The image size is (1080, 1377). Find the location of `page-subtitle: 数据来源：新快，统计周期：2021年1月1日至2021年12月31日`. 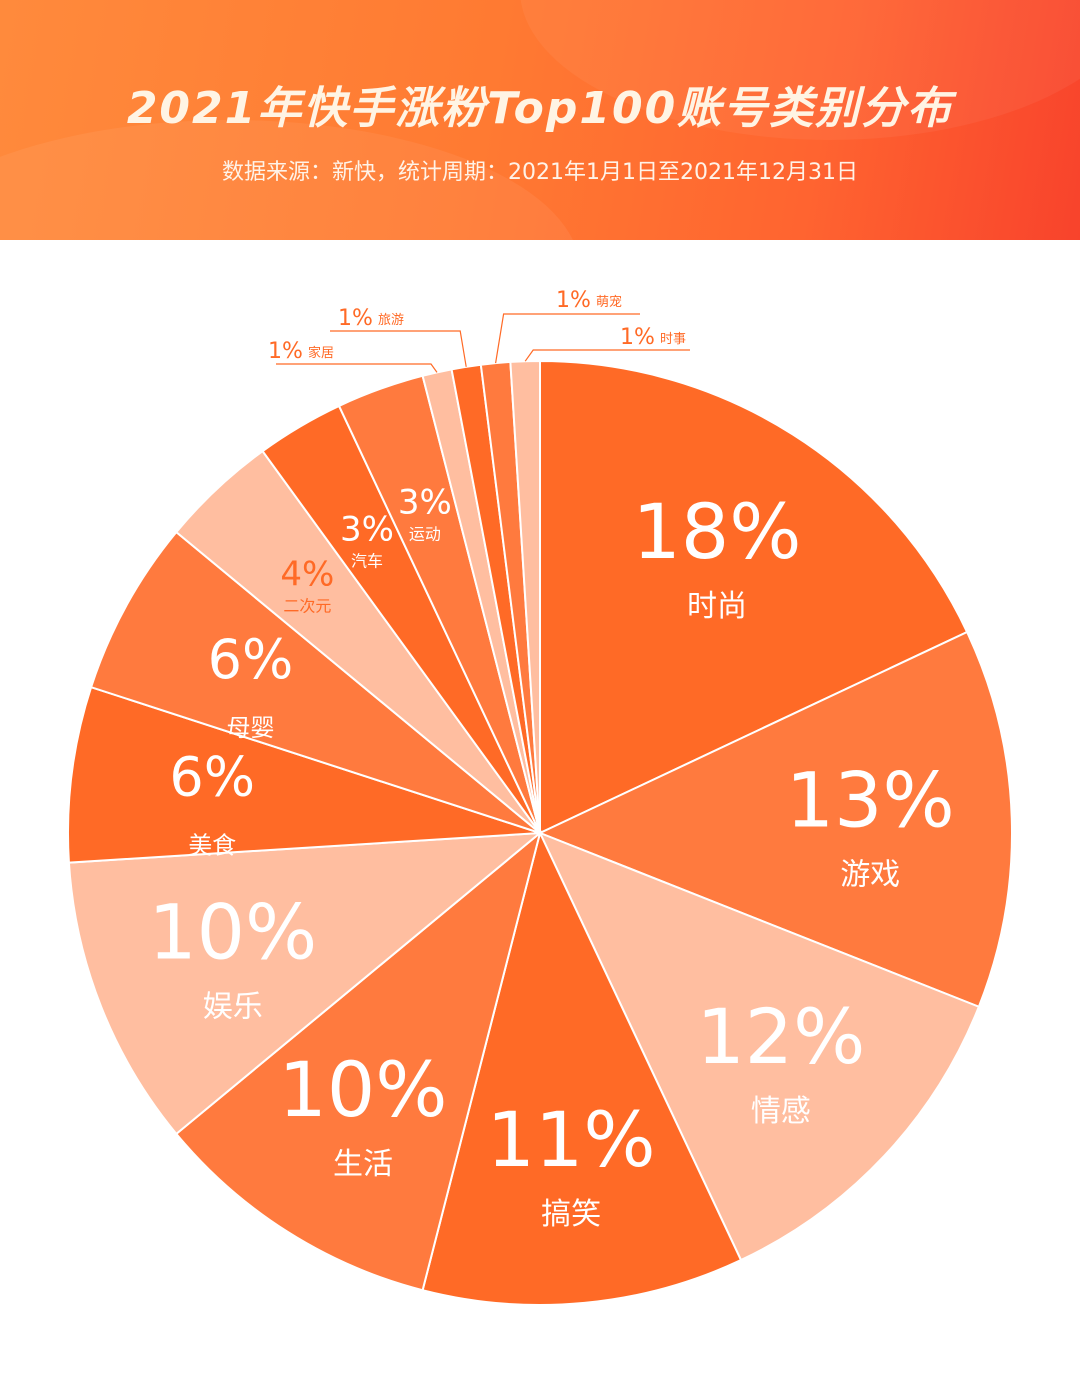

page-subtitle: 数据来源：新快，统计周期：2021年1月1日至2021年12月31日 is located at coordinates (540, 172).